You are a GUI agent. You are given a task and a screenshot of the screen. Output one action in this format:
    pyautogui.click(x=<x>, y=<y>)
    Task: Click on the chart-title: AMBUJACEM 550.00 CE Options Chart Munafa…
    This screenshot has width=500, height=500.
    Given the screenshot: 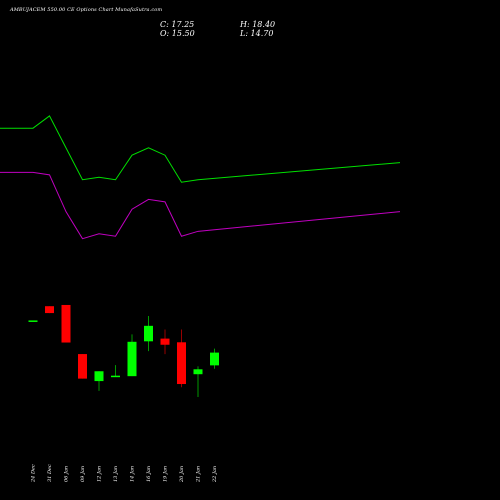 What is the action you would take?
    pyautogui.click(x=86, y=10)
    